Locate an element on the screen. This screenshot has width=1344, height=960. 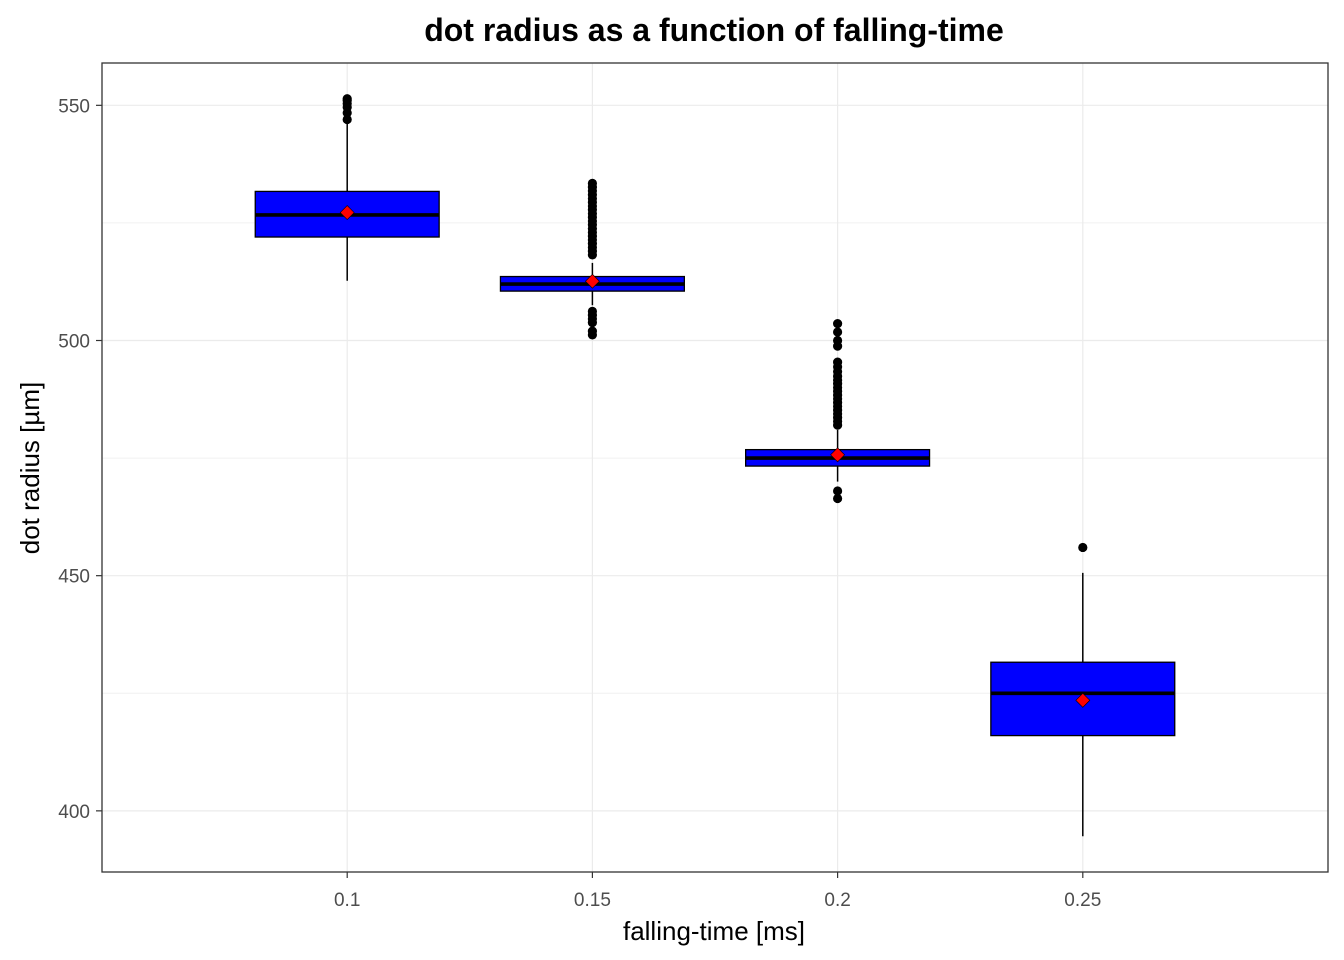
y-axis-label: dot radius [µm] is located at coordinates (30, 468).